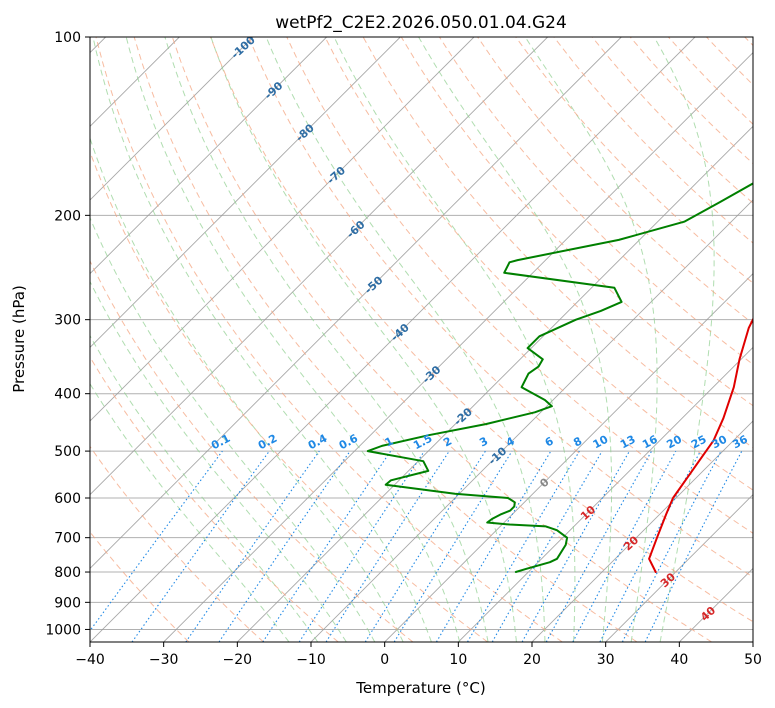 The image size is (775, 708). What do you see at coordinates (699, 442) in the screenshot?
I see `mixing-ratio-label: 25` at bounding box center [699, 442].